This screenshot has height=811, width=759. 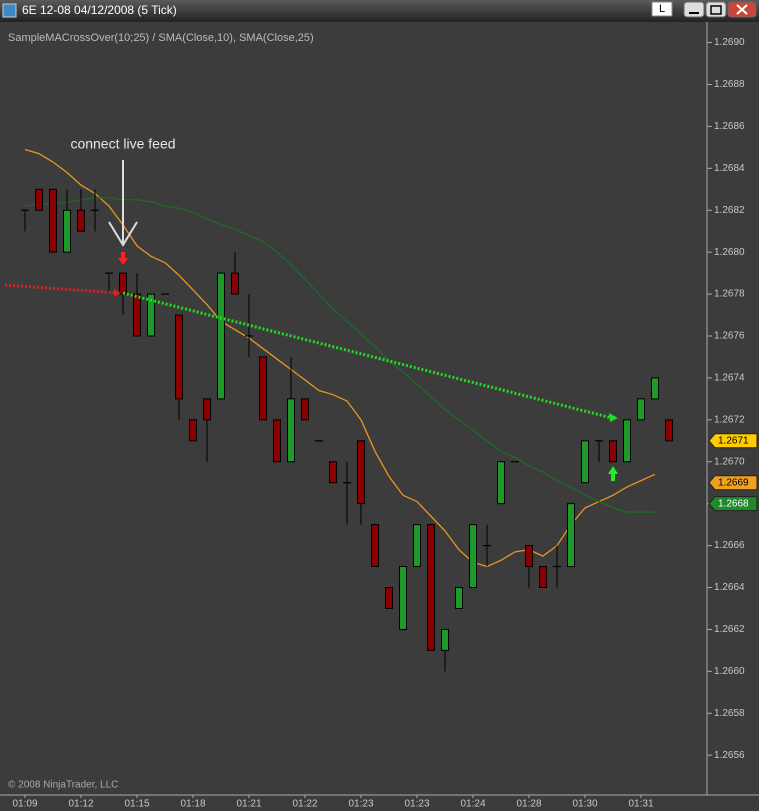 I want to click on annotation-arrowhead, so click(x=123, y=234).